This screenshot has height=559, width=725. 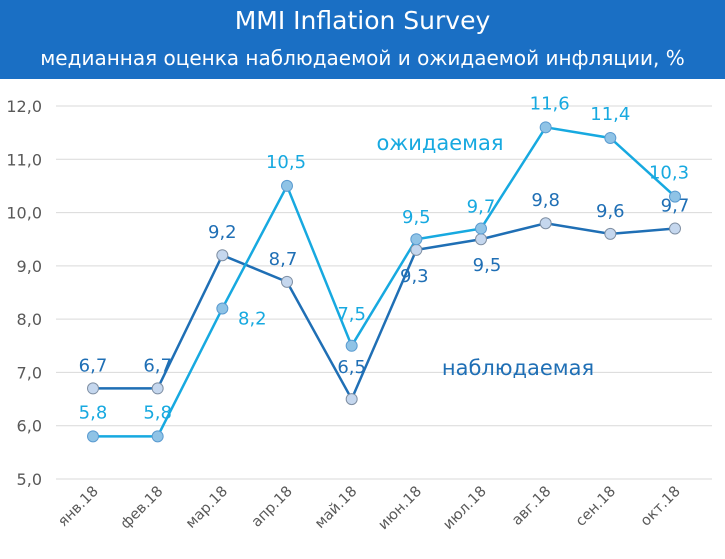 I want to click on data-label: 7,5, so click(x=351, y=314).